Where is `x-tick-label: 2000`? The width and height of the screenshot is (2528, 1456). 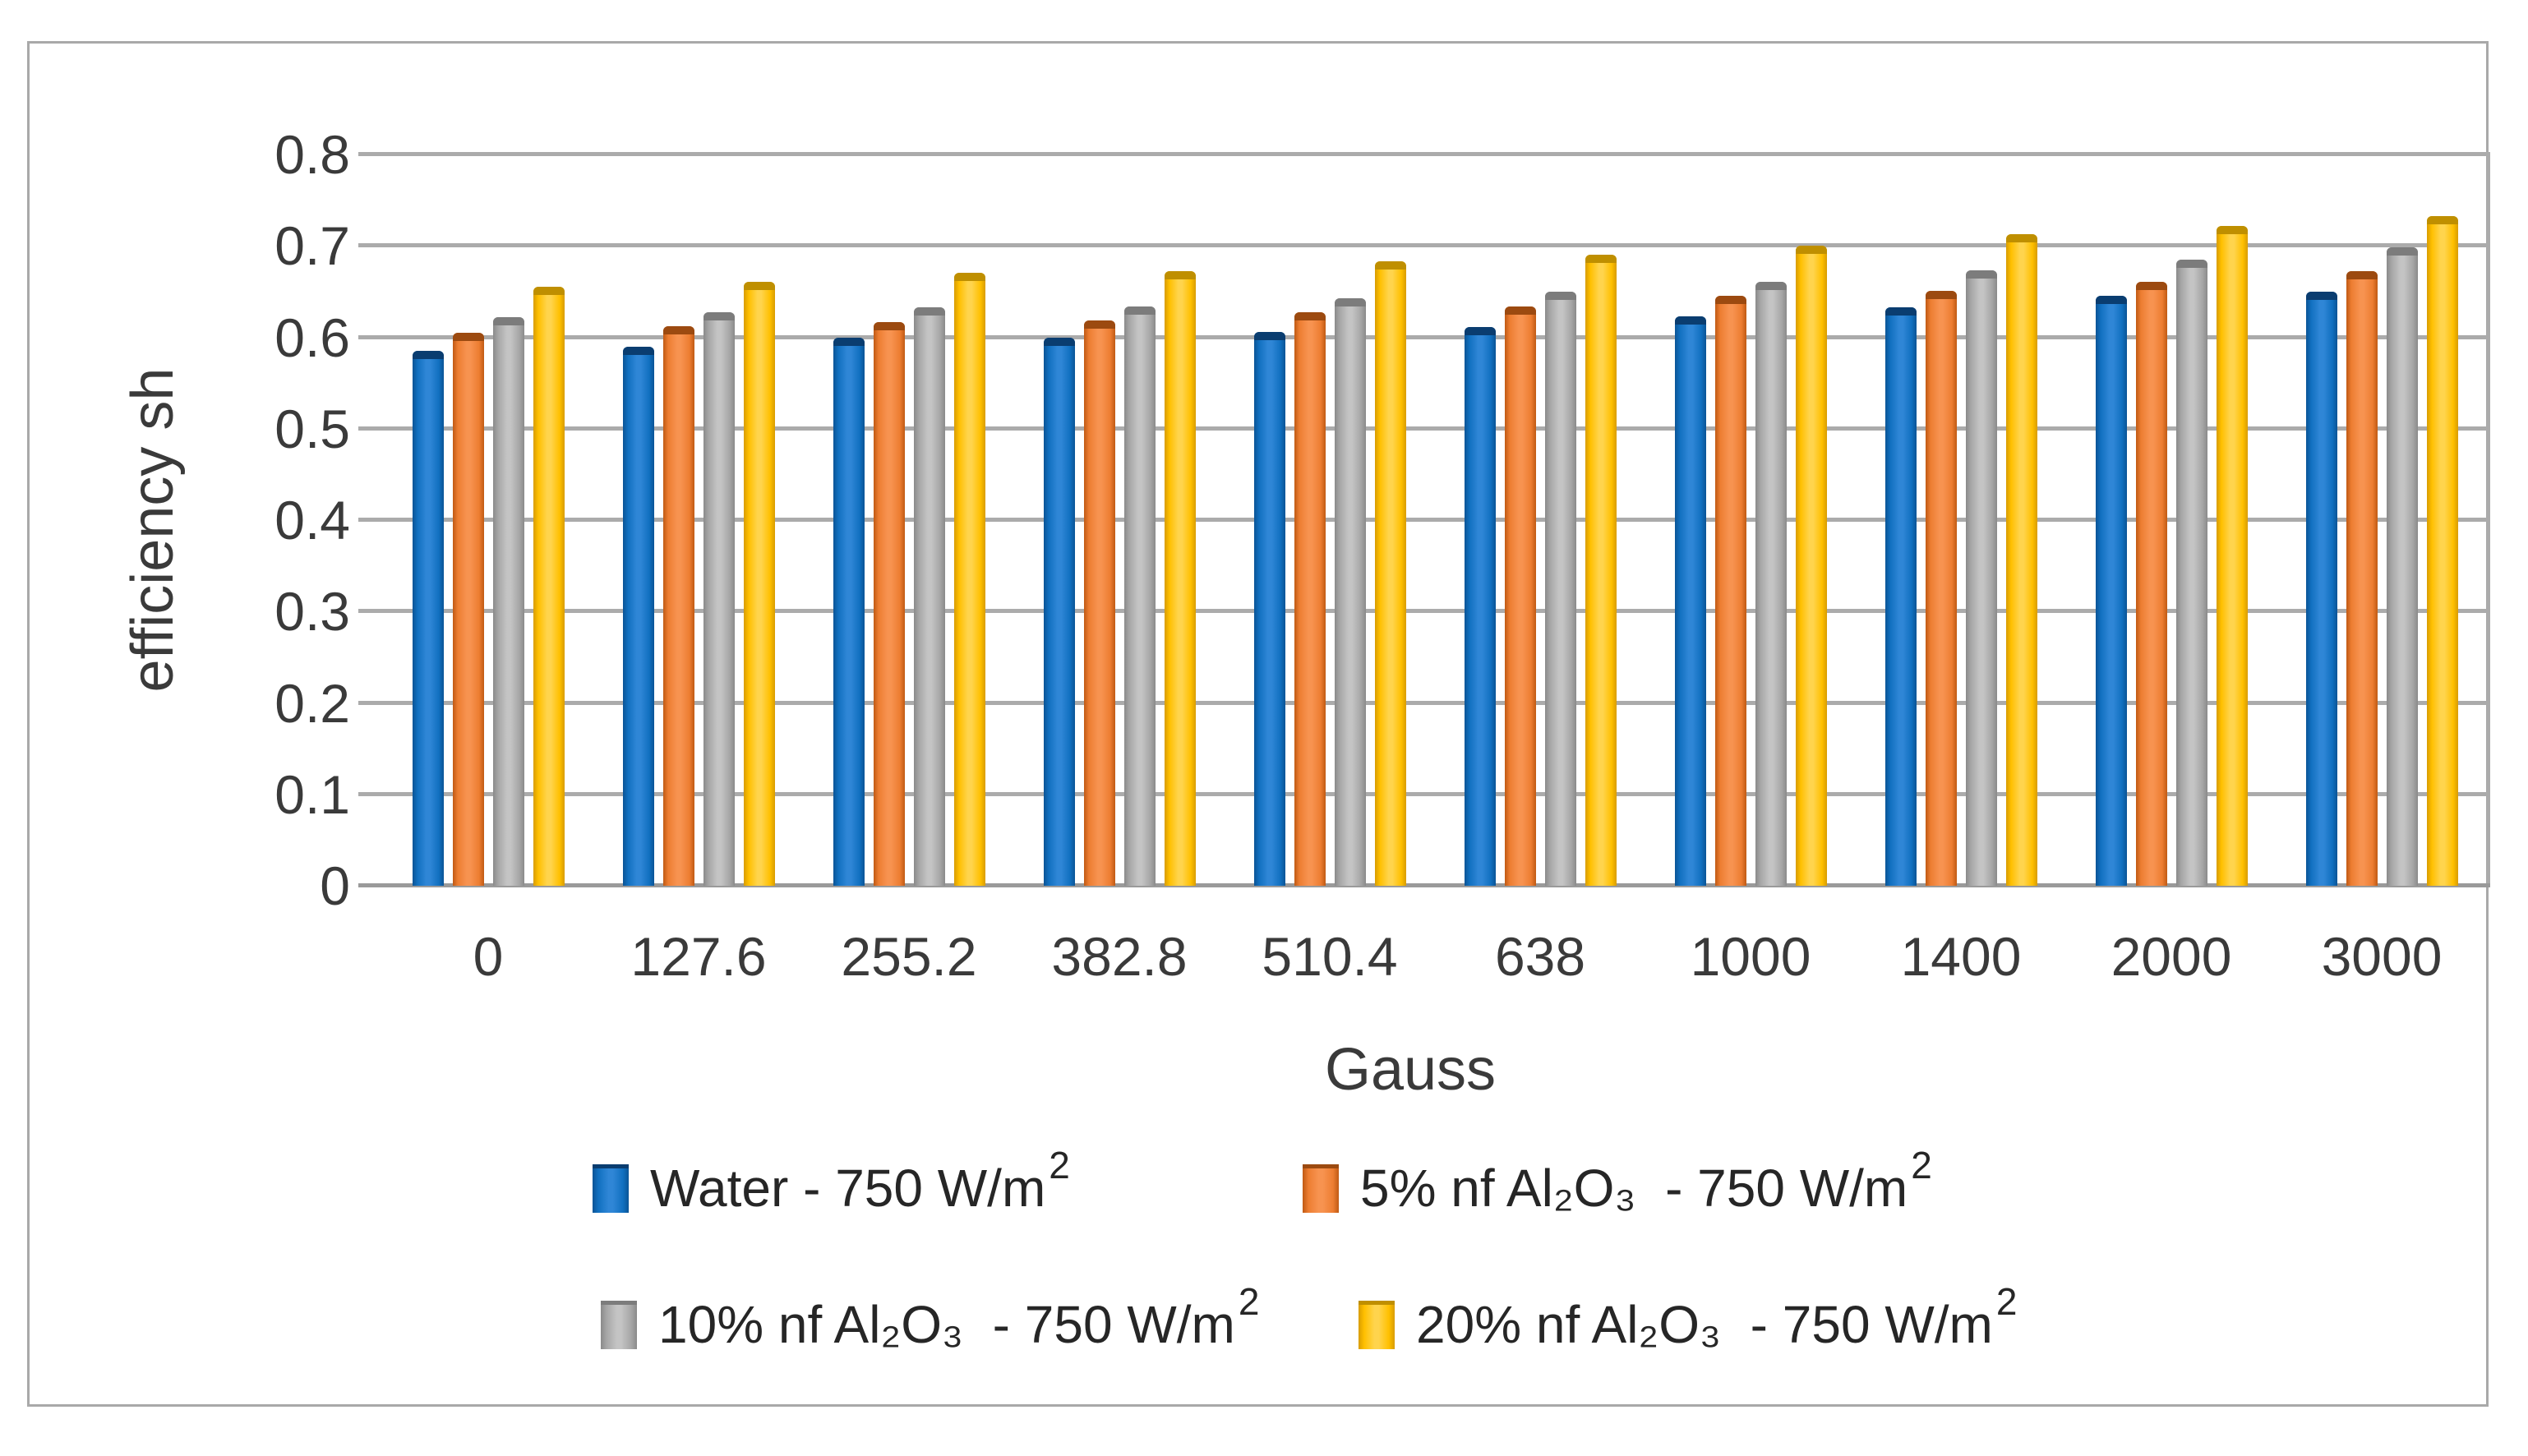
x-tick-label: 2000 is located at coordinates (2171, 956).